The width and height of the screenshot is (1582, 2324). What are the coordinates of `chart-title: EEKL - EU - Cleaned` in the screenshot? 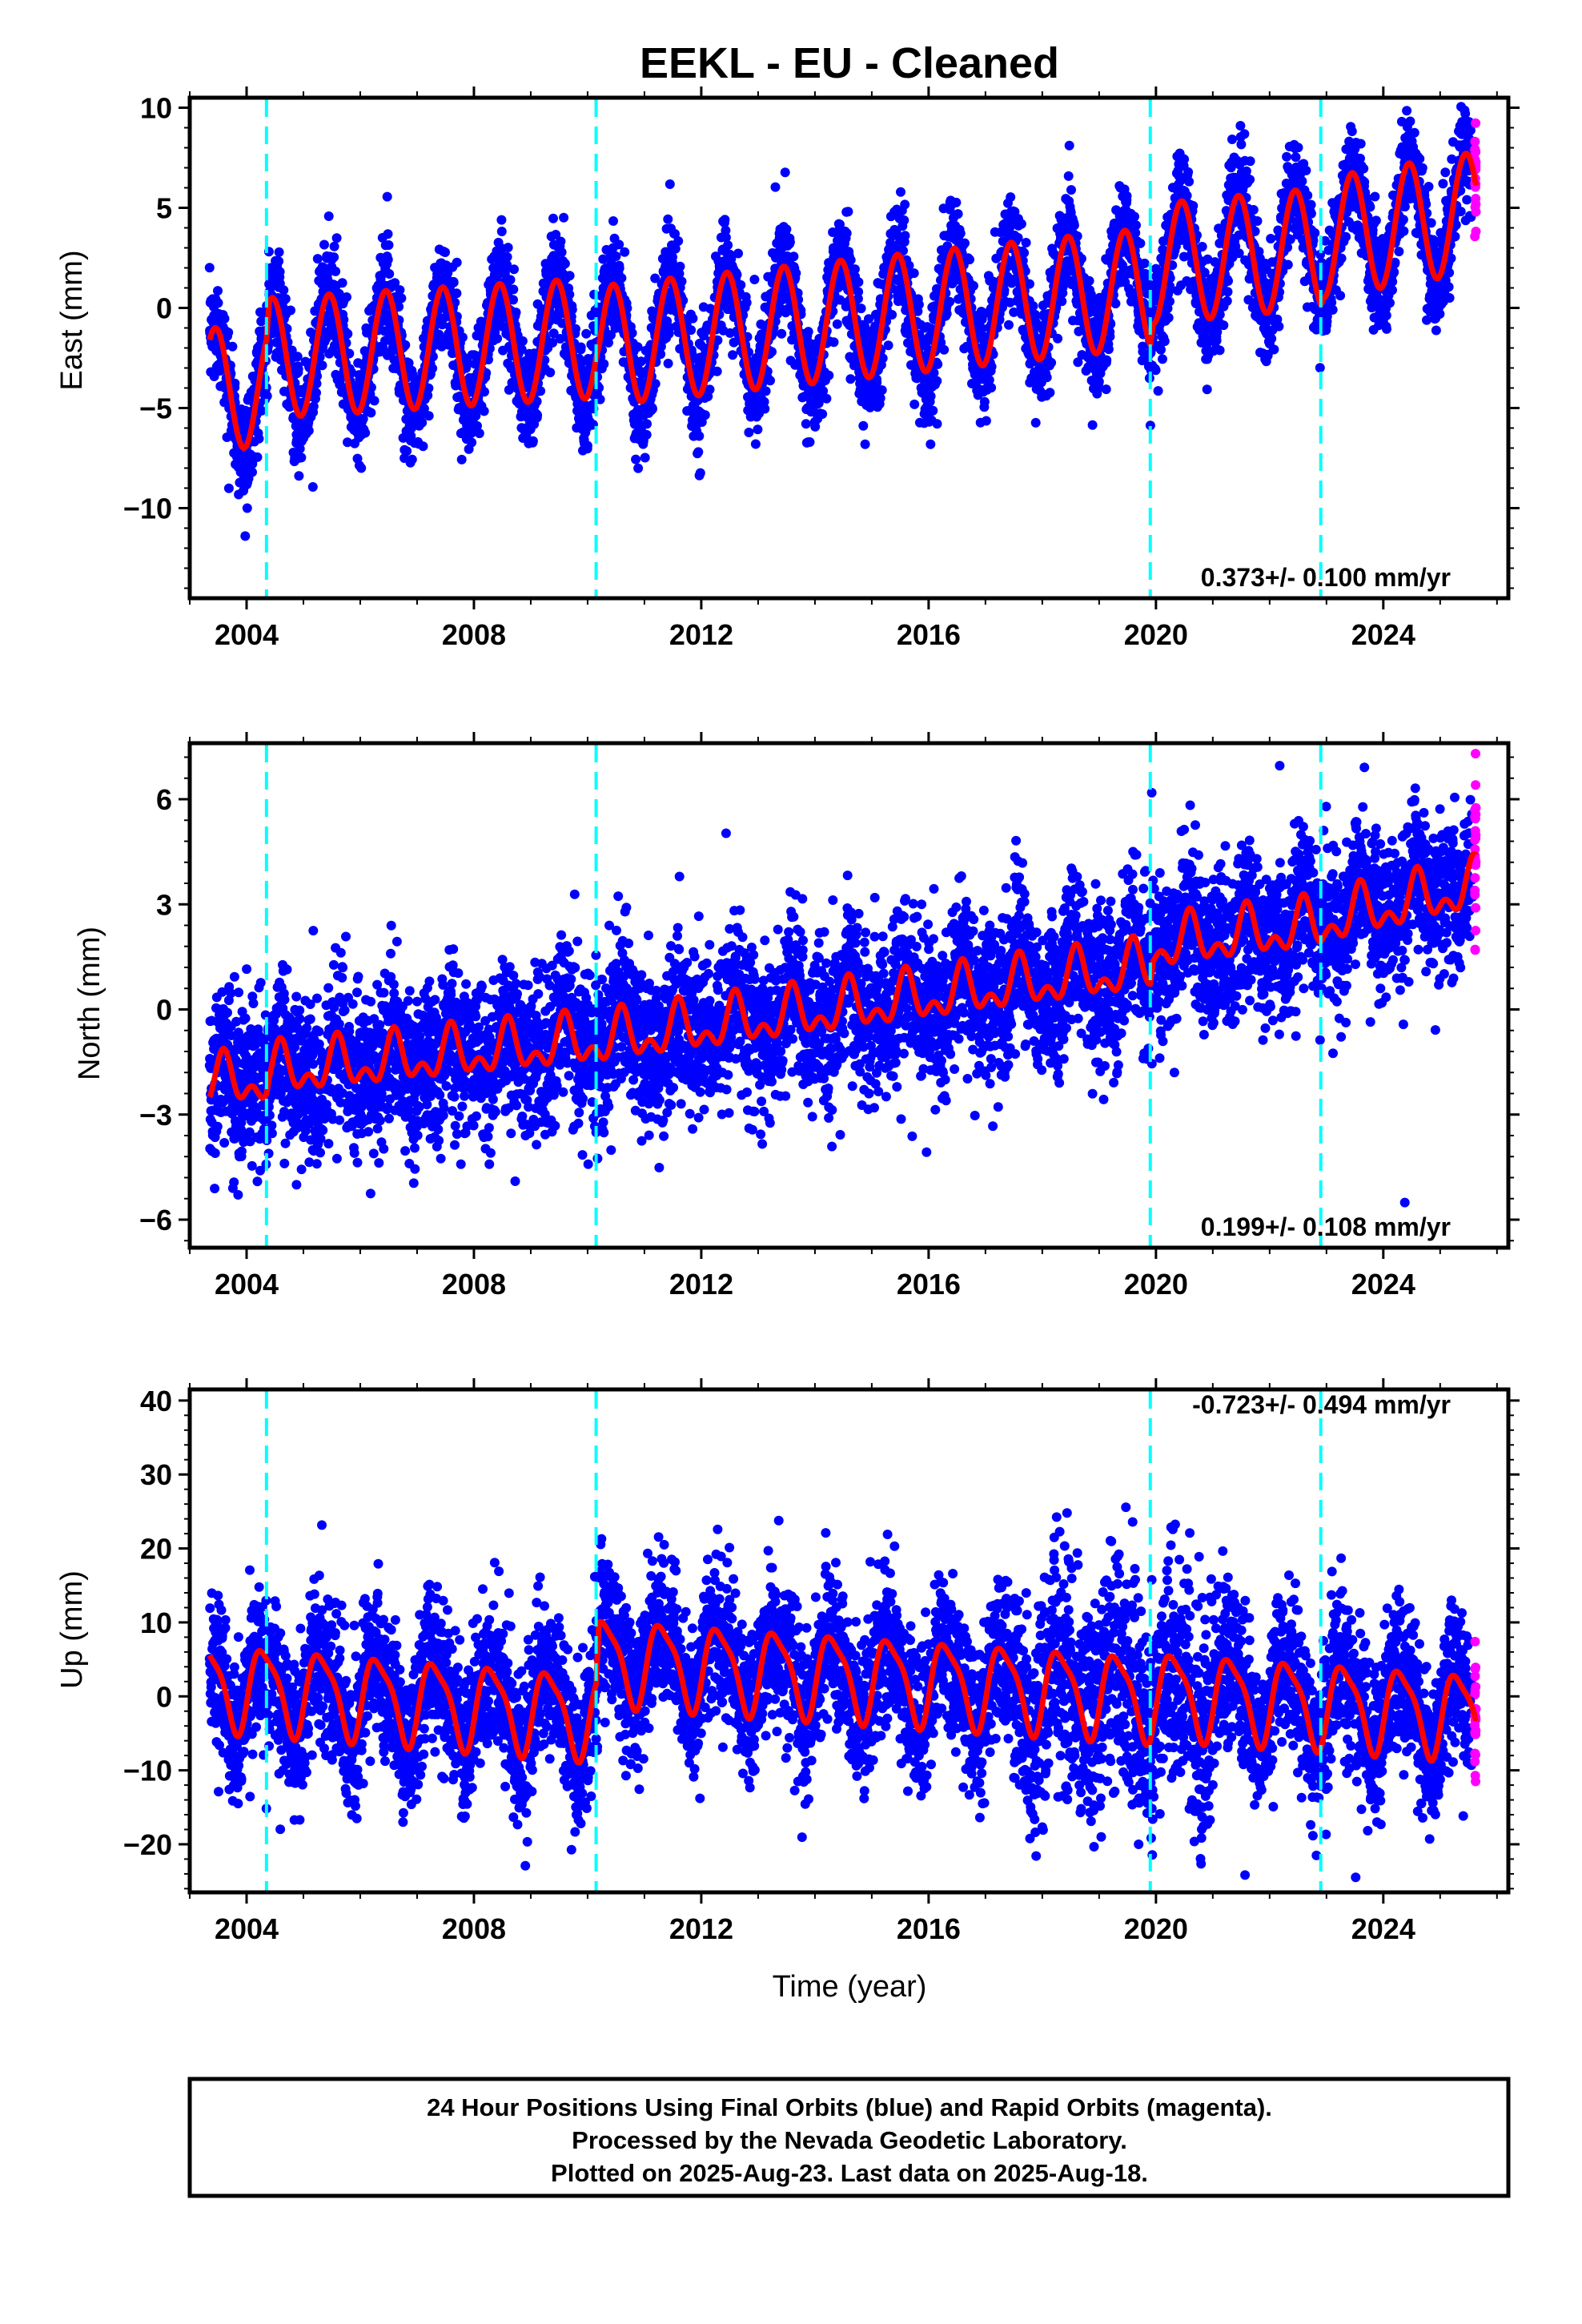 It's located at (849, 63).